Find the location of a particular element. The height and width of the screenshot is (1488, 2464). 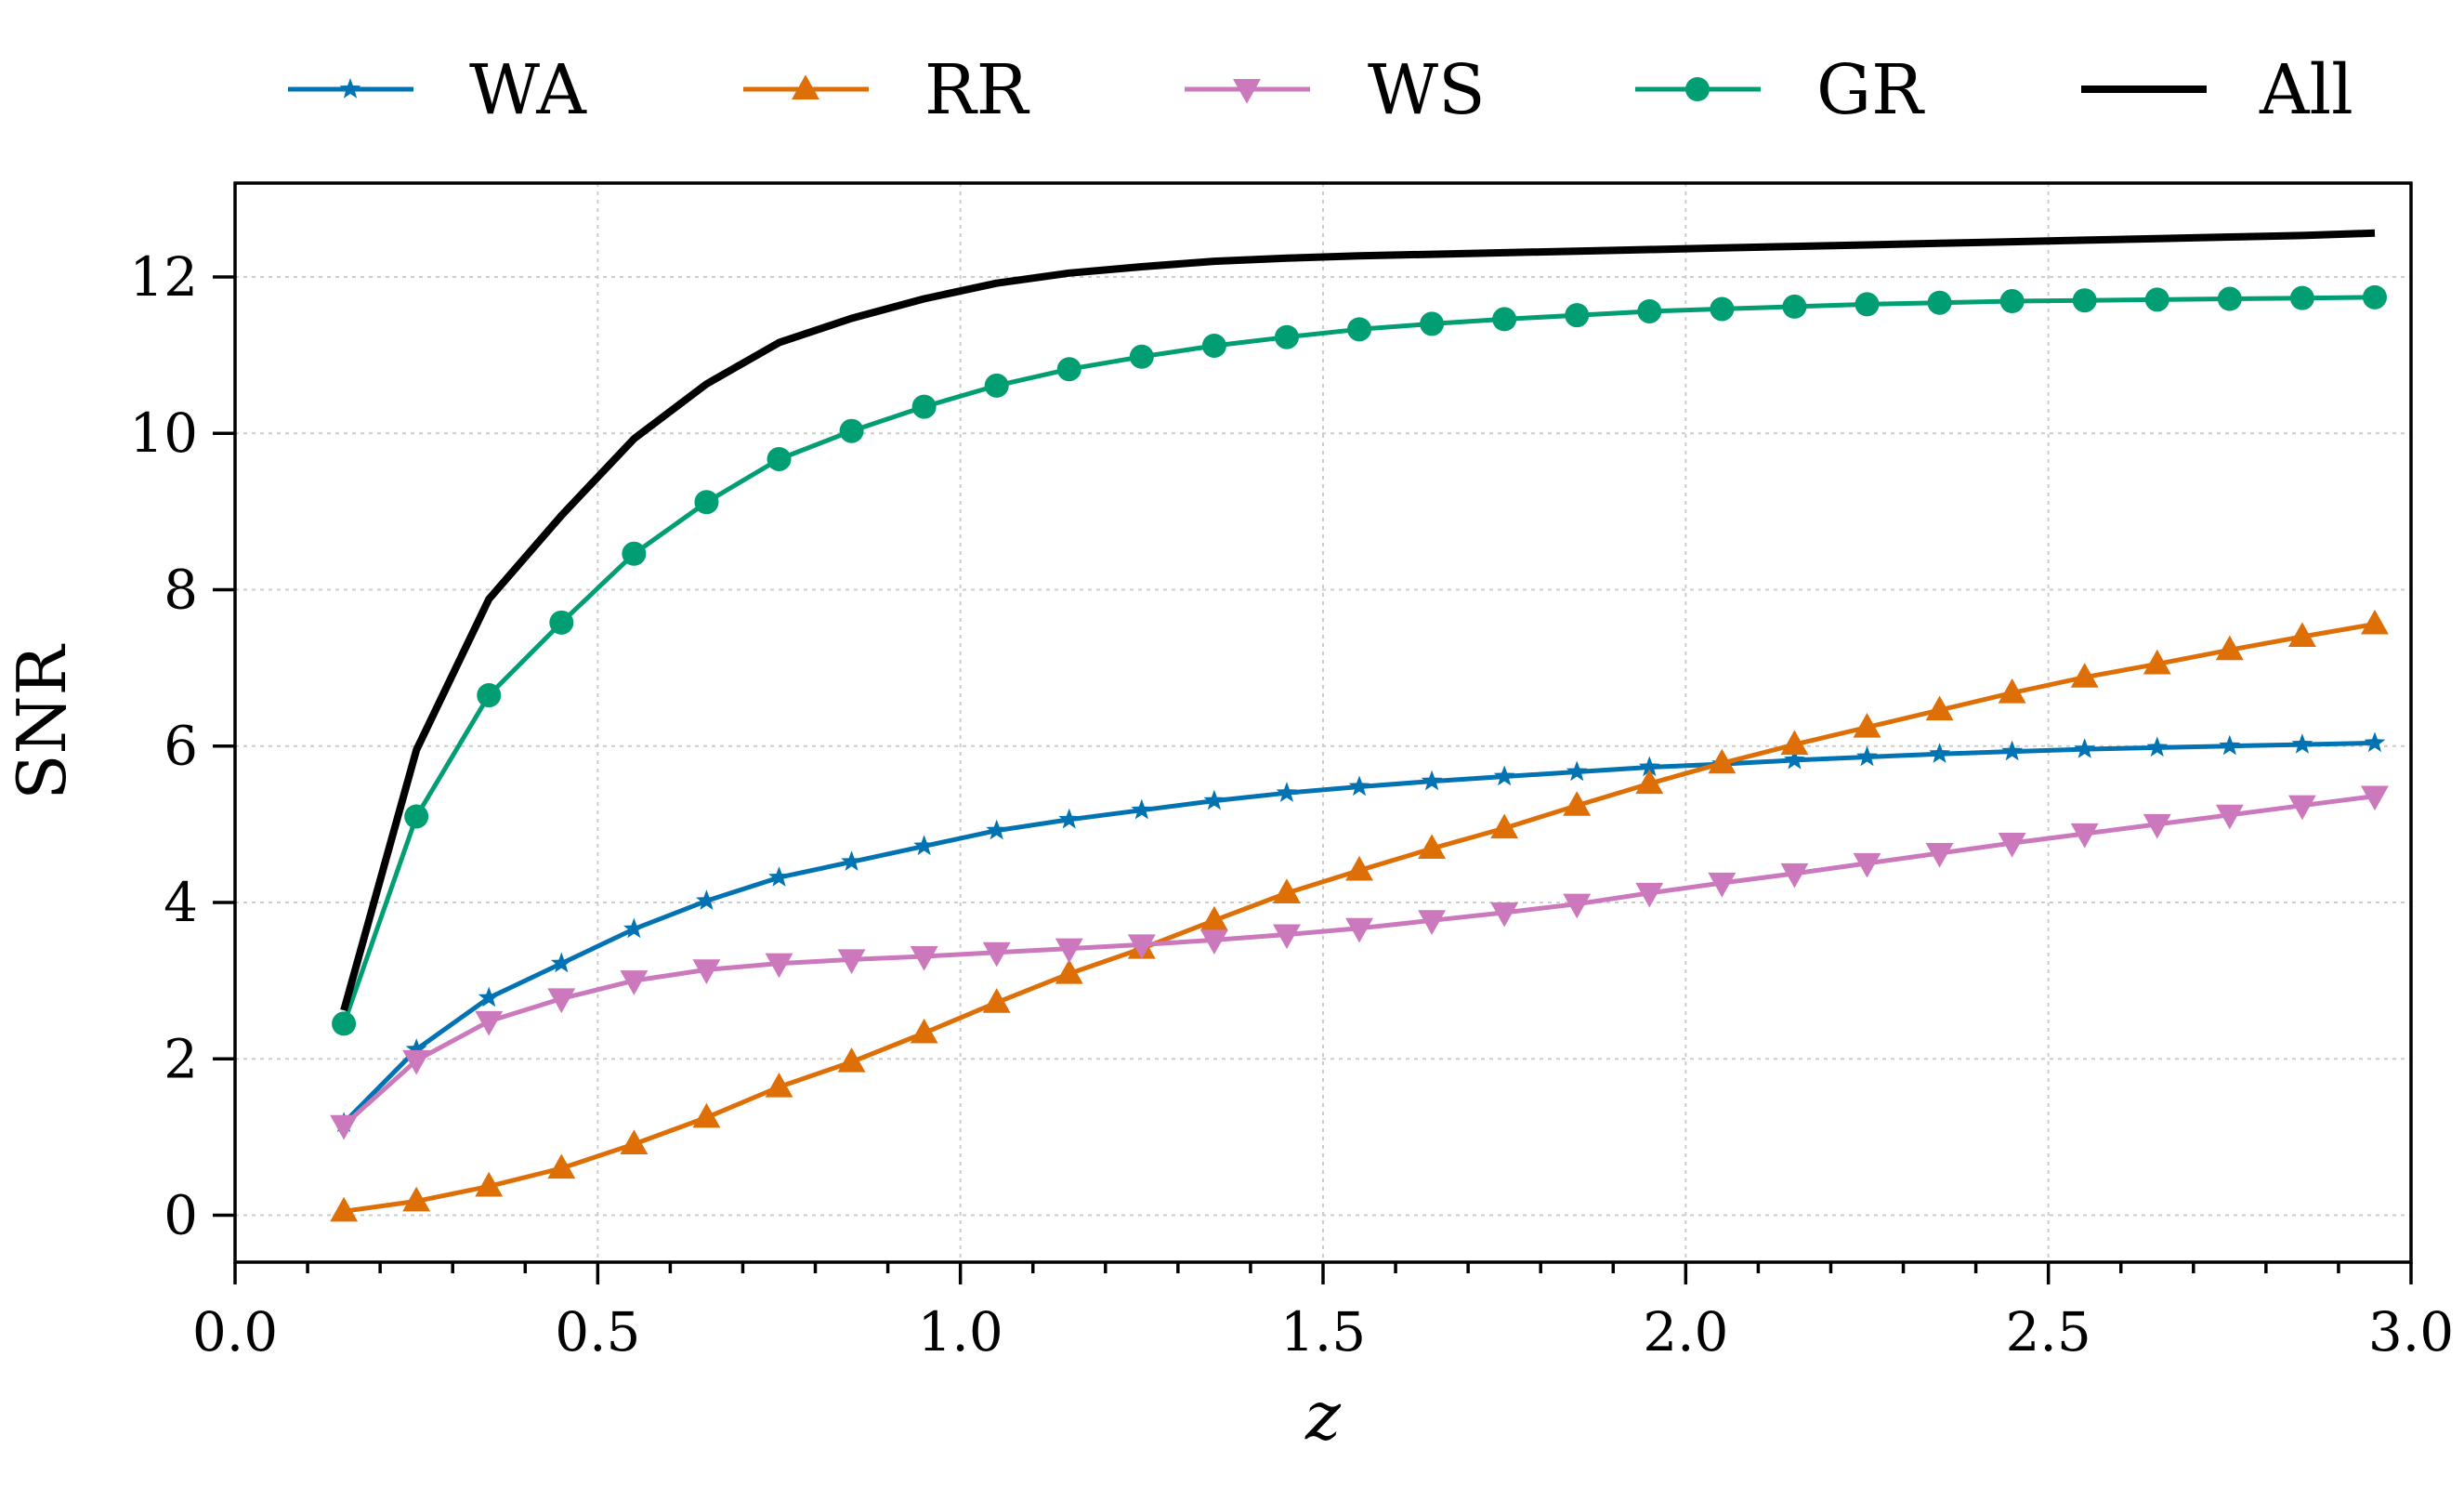

legend-entry-ws: WS is located at coordinates (1335, 90).